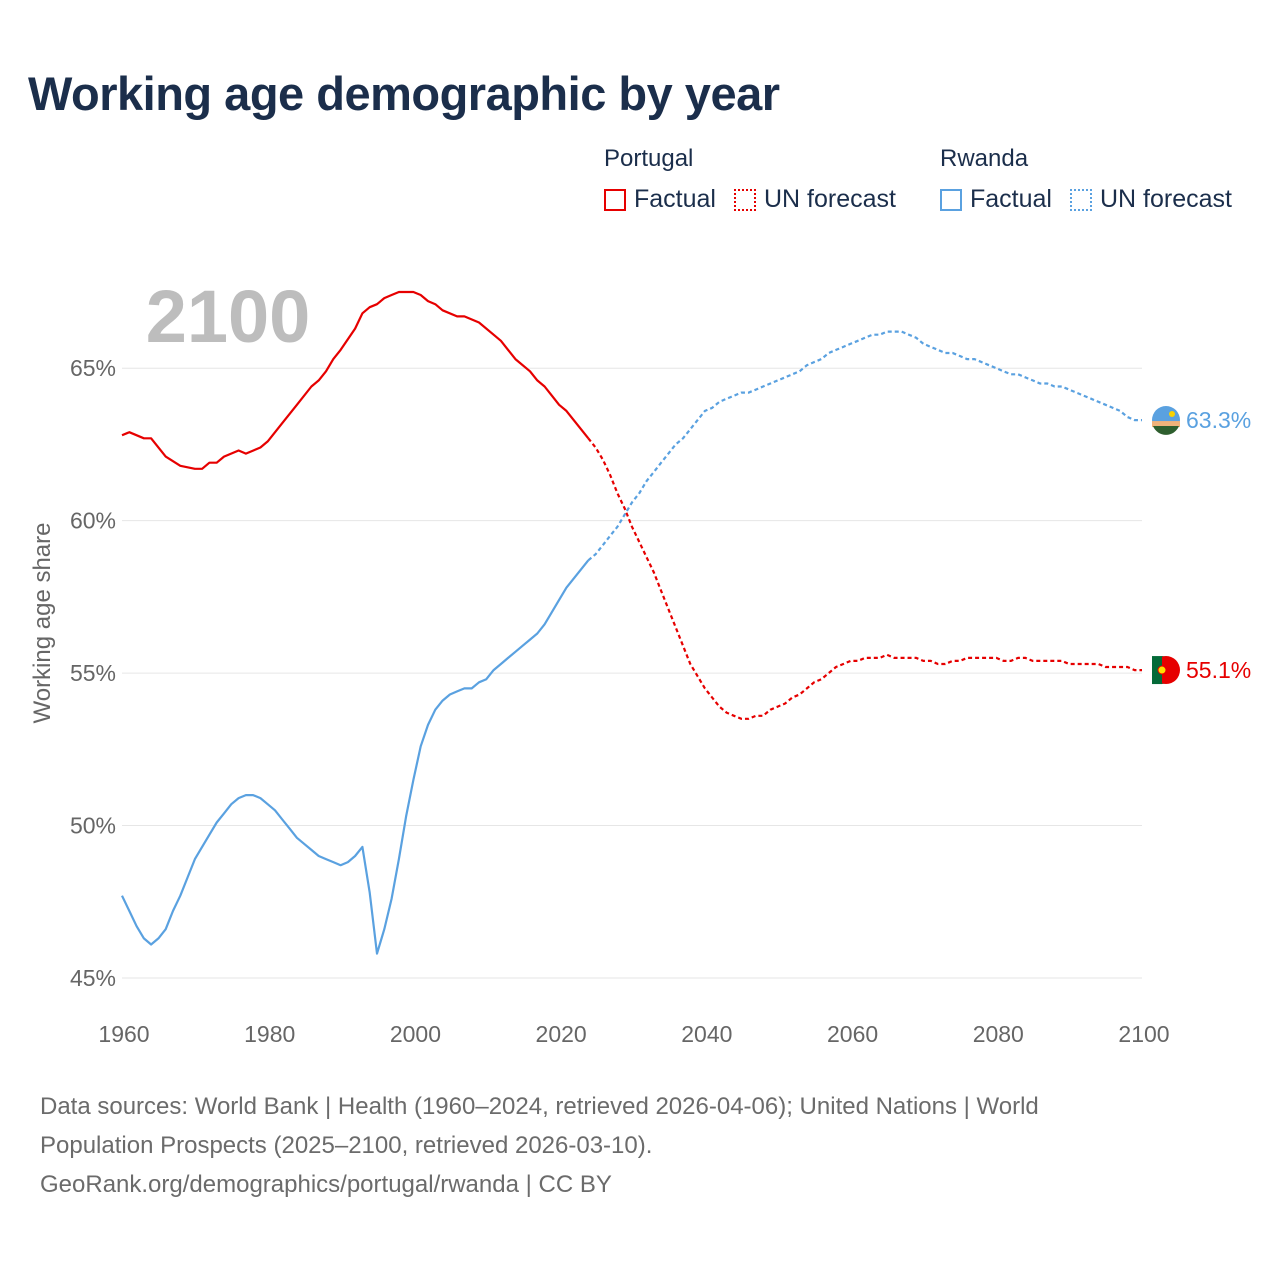 The image size is (1280, 1280). I want to click on flag-green-band, so click(1166, 430).